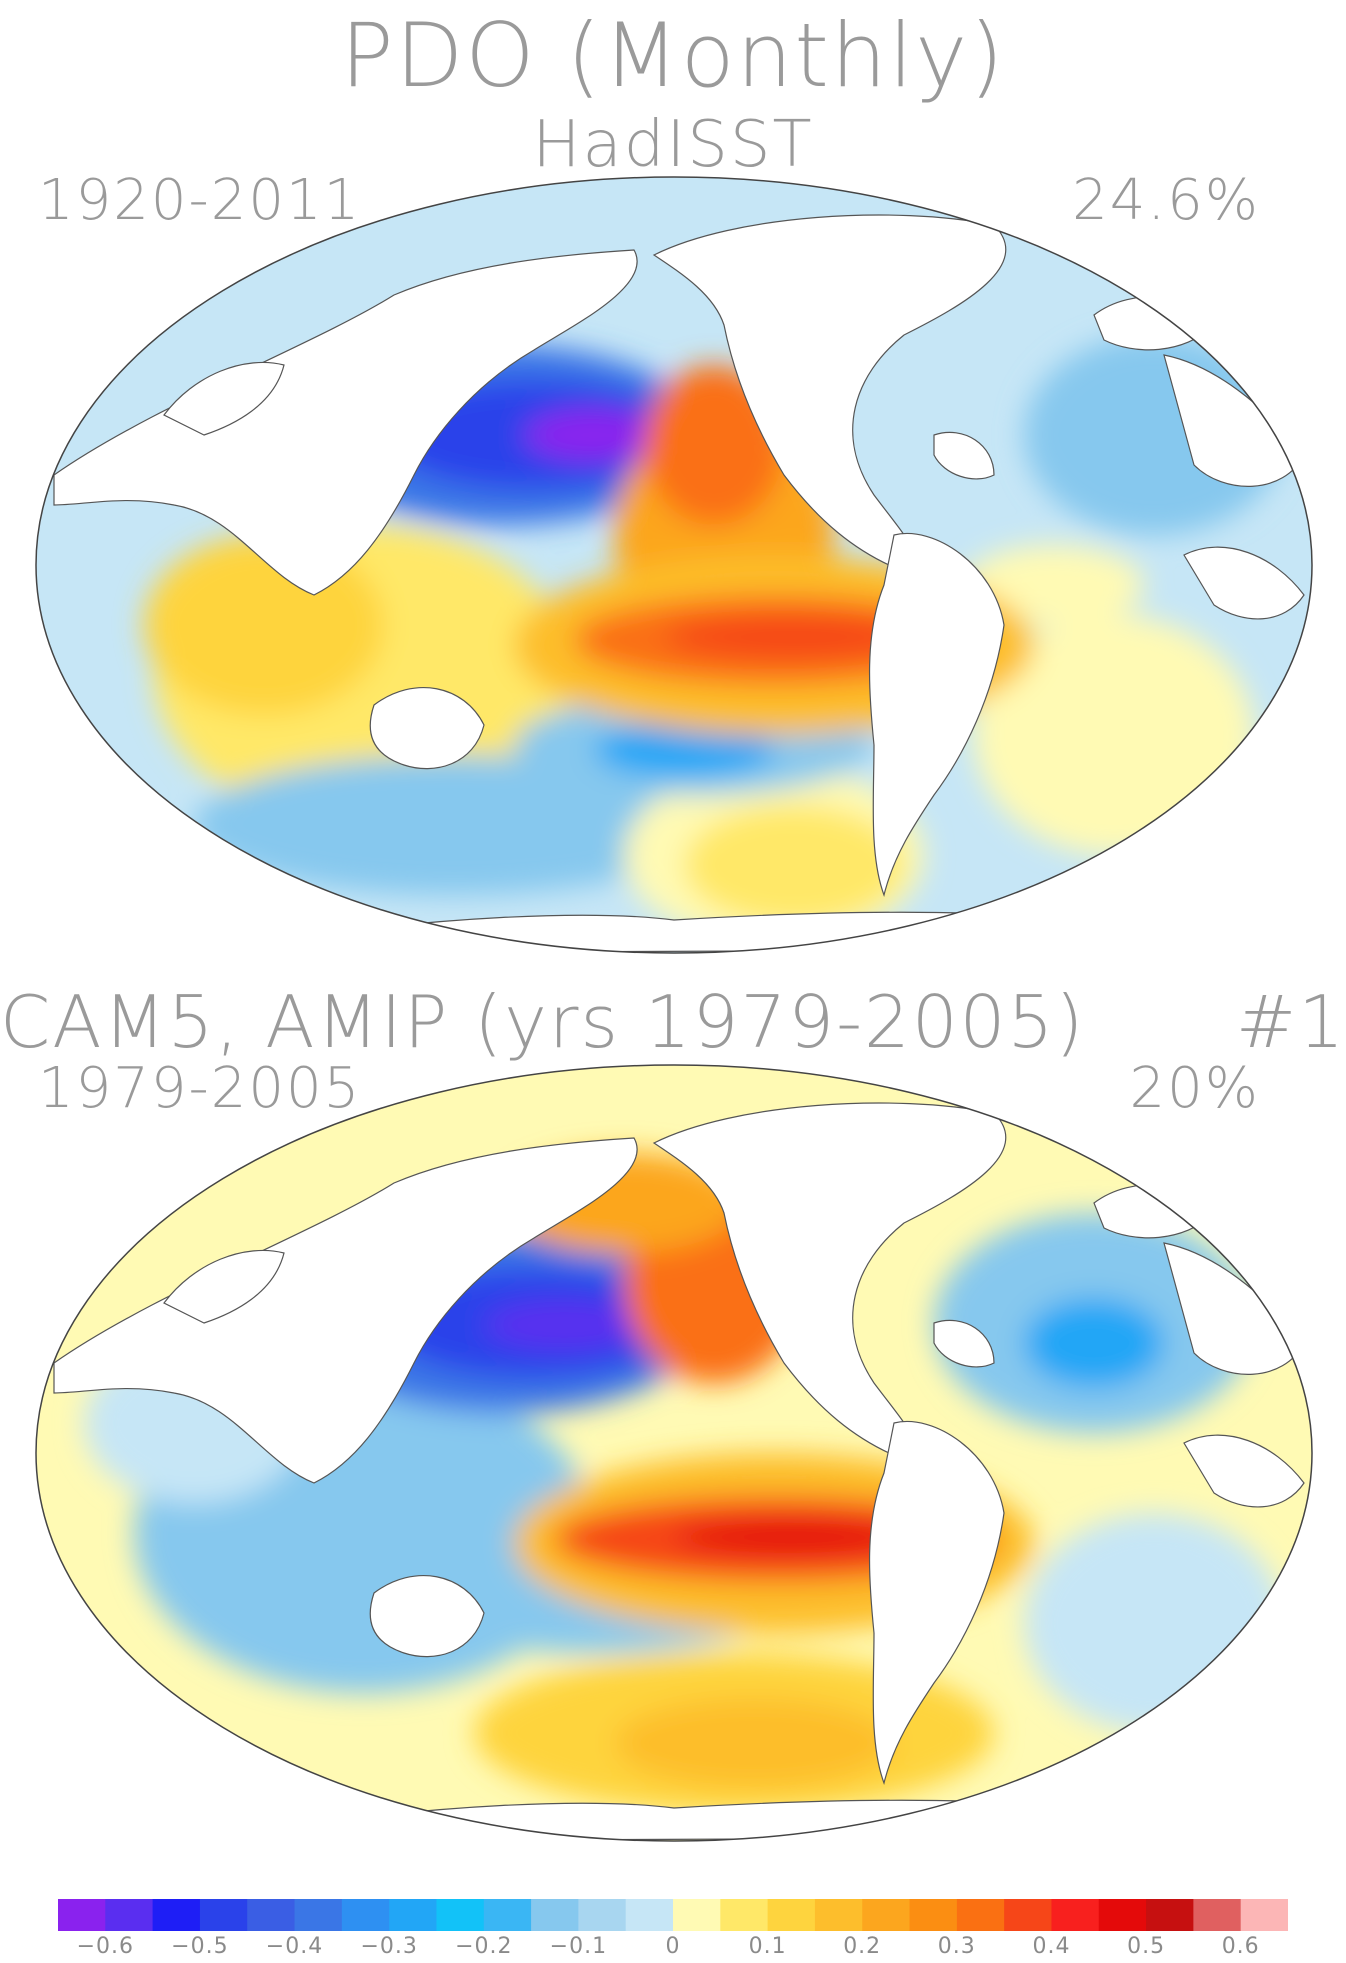 The width and height of the screenshot is (1346, 1963). What do you see at coordinates (543, 1022) in the screenshot?
I see `panel-2-title: CAM5, AMIP (yrs 1979-2005)` at bounding box center [543, 1022].